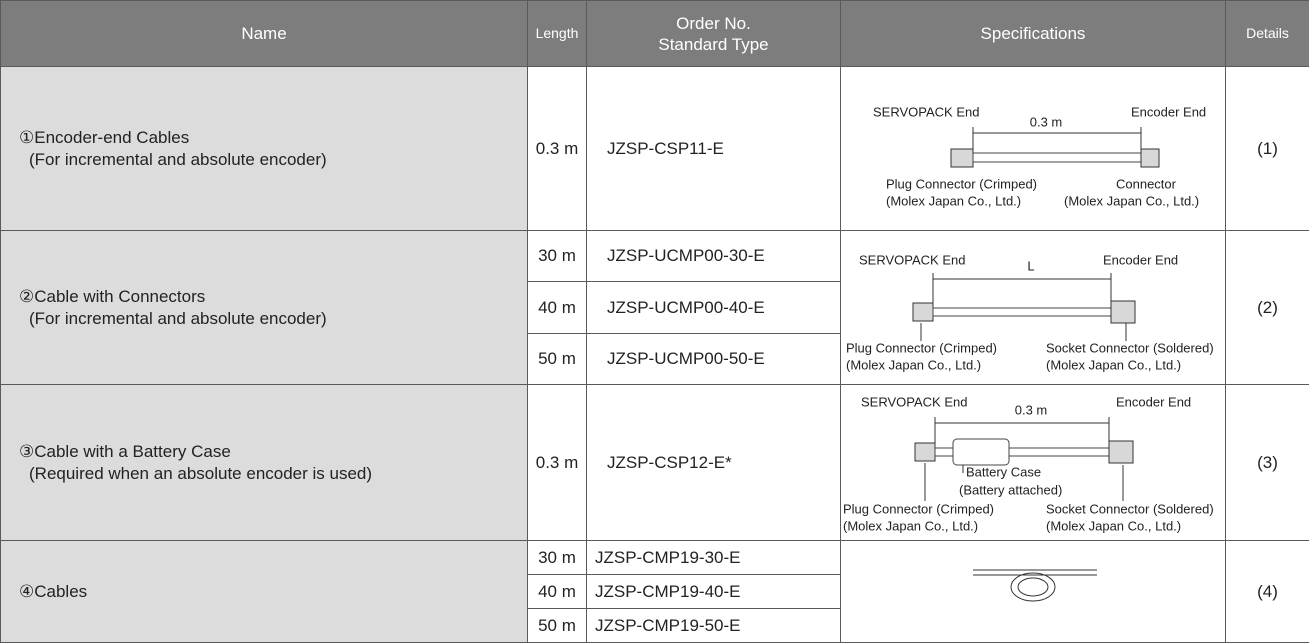  Describe the element at coordinates (1030, 265) in the screenshot. I see `diagram-label: L` at that location.